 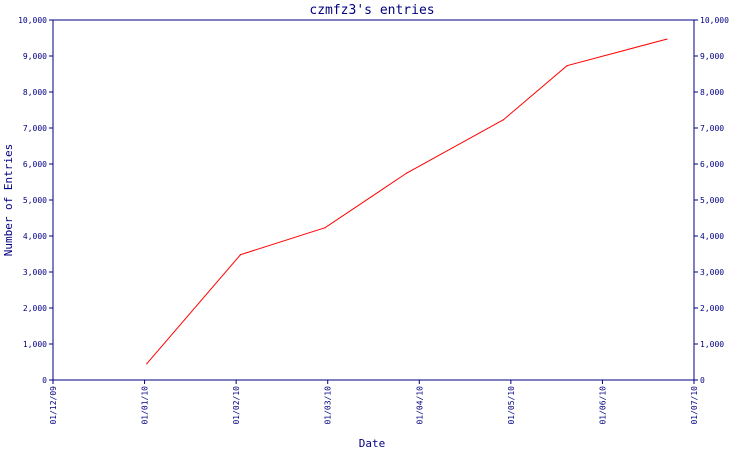 What do you see at coordinates (236, 405) in the screenshot?
I see `x-tick-label: 01/02/10` at bounding box center [236, 405].